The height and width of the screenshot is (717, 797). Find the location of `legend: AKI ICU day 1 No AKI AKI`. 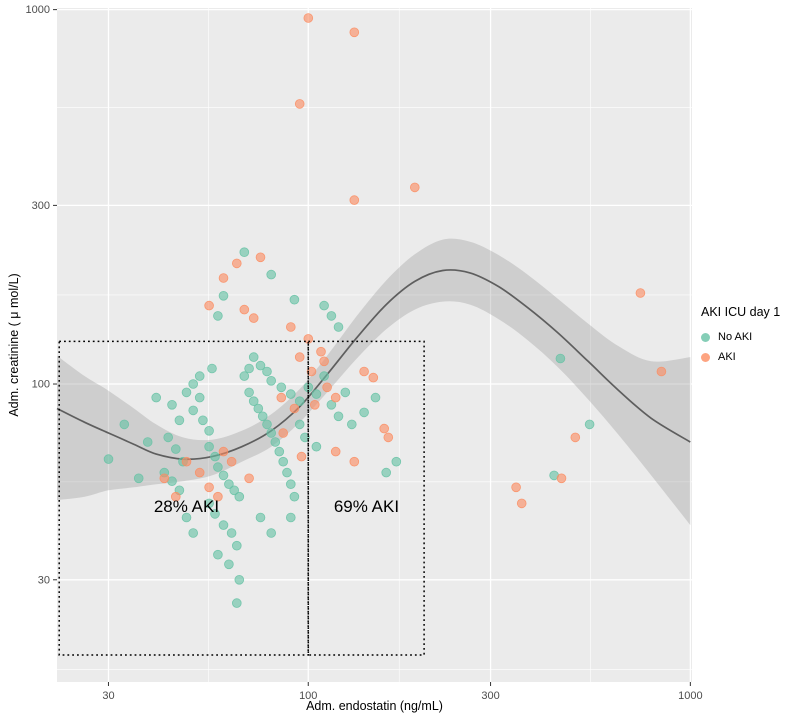

legend: AKI ICU day 1 No AKI AKI is located at coordinates (740, 338).